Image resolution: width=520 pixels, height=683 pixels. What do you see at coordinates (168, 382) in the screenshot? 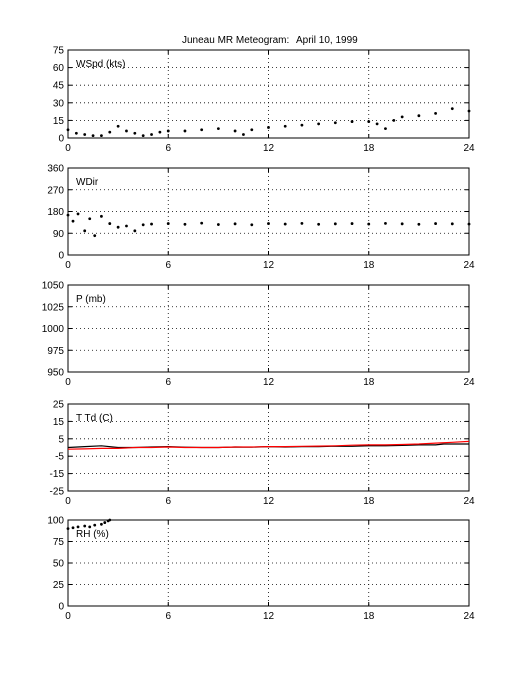
I see `x-tick-label: 6` at bounding box center [168, 382].